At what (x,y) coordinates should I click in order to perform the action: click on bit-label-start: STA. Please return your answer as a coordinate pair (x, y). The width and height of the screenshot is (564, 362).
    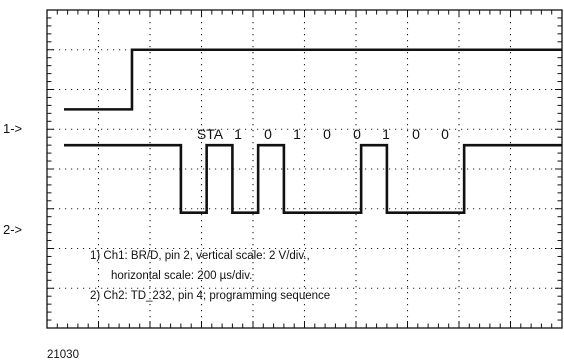
    Looking at the image, I should click on (210, 134).